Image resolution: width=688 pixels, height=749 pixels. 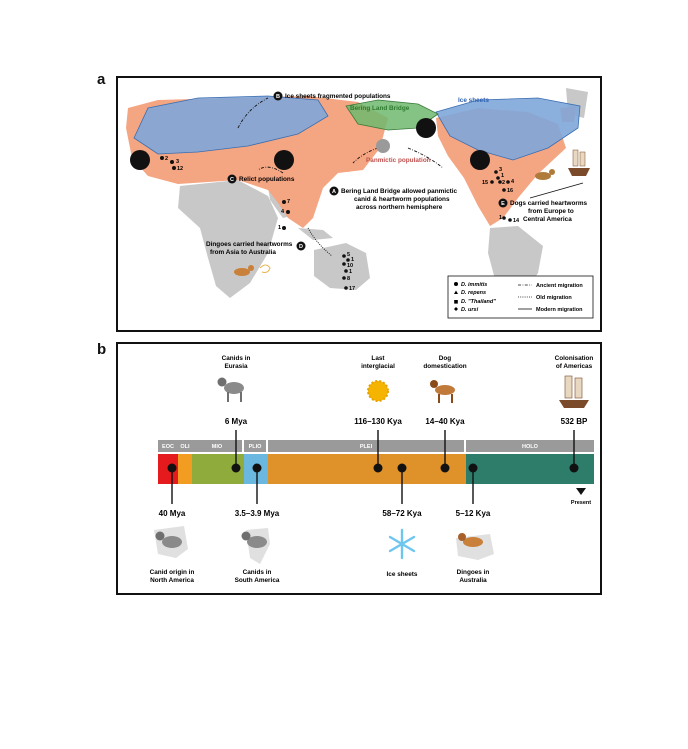 I want to click on epoch-label-plei: PLEI, so click(x=366, y=447).